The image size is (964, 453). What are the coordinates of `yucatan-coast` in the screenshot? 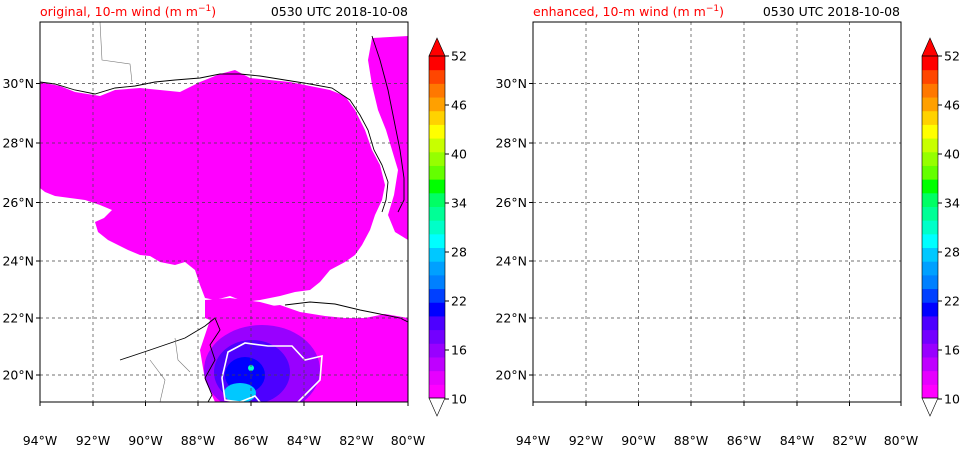 It's located at (663, 360).